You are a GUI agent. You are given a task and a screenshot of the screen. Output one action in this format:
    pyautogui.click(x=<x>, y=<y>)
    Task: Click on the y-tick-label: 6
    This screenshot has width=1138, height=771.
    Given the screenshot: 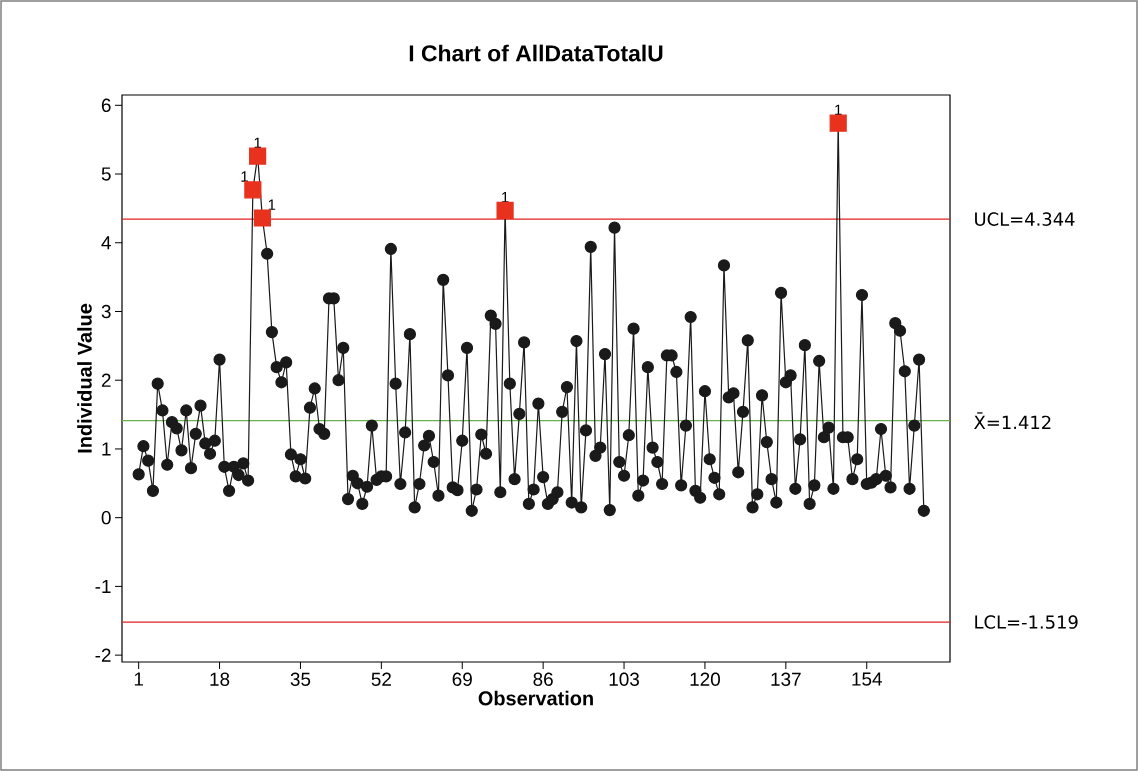 What is the action you would take?
    pyautogui.click(x=106, y=105)
    